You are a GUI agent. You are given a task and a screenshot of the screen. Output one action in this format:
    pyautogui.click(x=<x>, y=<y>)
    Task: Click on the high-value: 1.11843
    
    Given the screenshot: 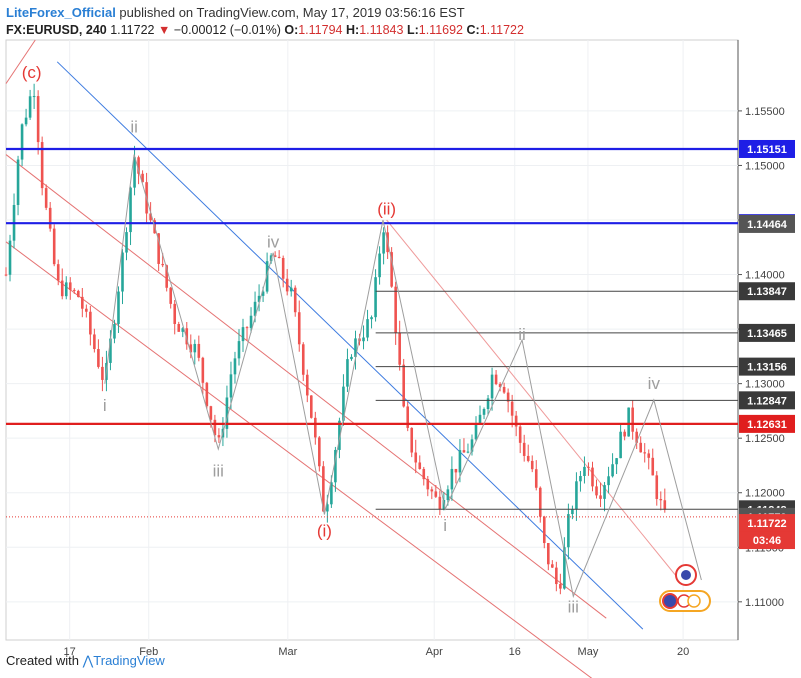 What is the action you would take?
    pyautogui.click(x=381, y=30)
    